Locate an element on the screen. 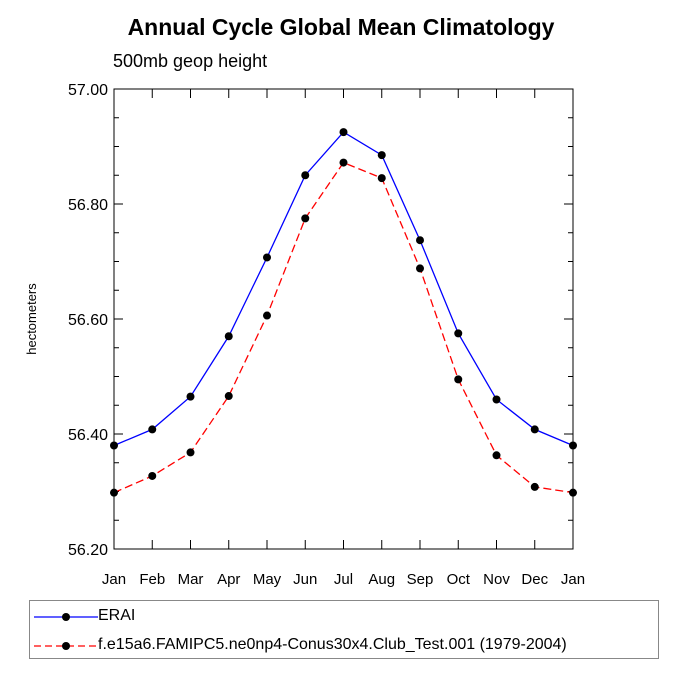  x-tick-label: Mar is located at coordinates (191, 579).